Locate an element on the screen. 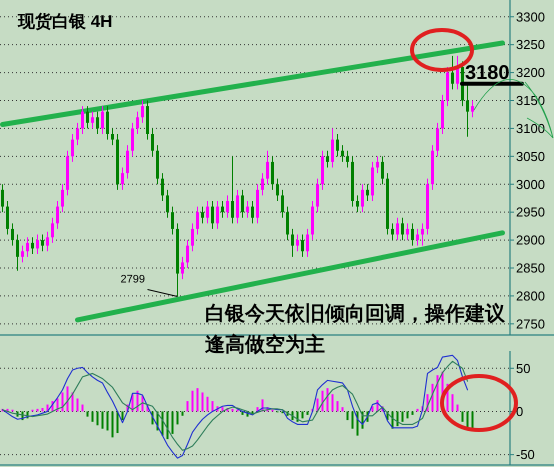 Image resolution: width=554 pixels, height=467 pixels. y-tick-label: 2850 is located at coordinates (530, 268).